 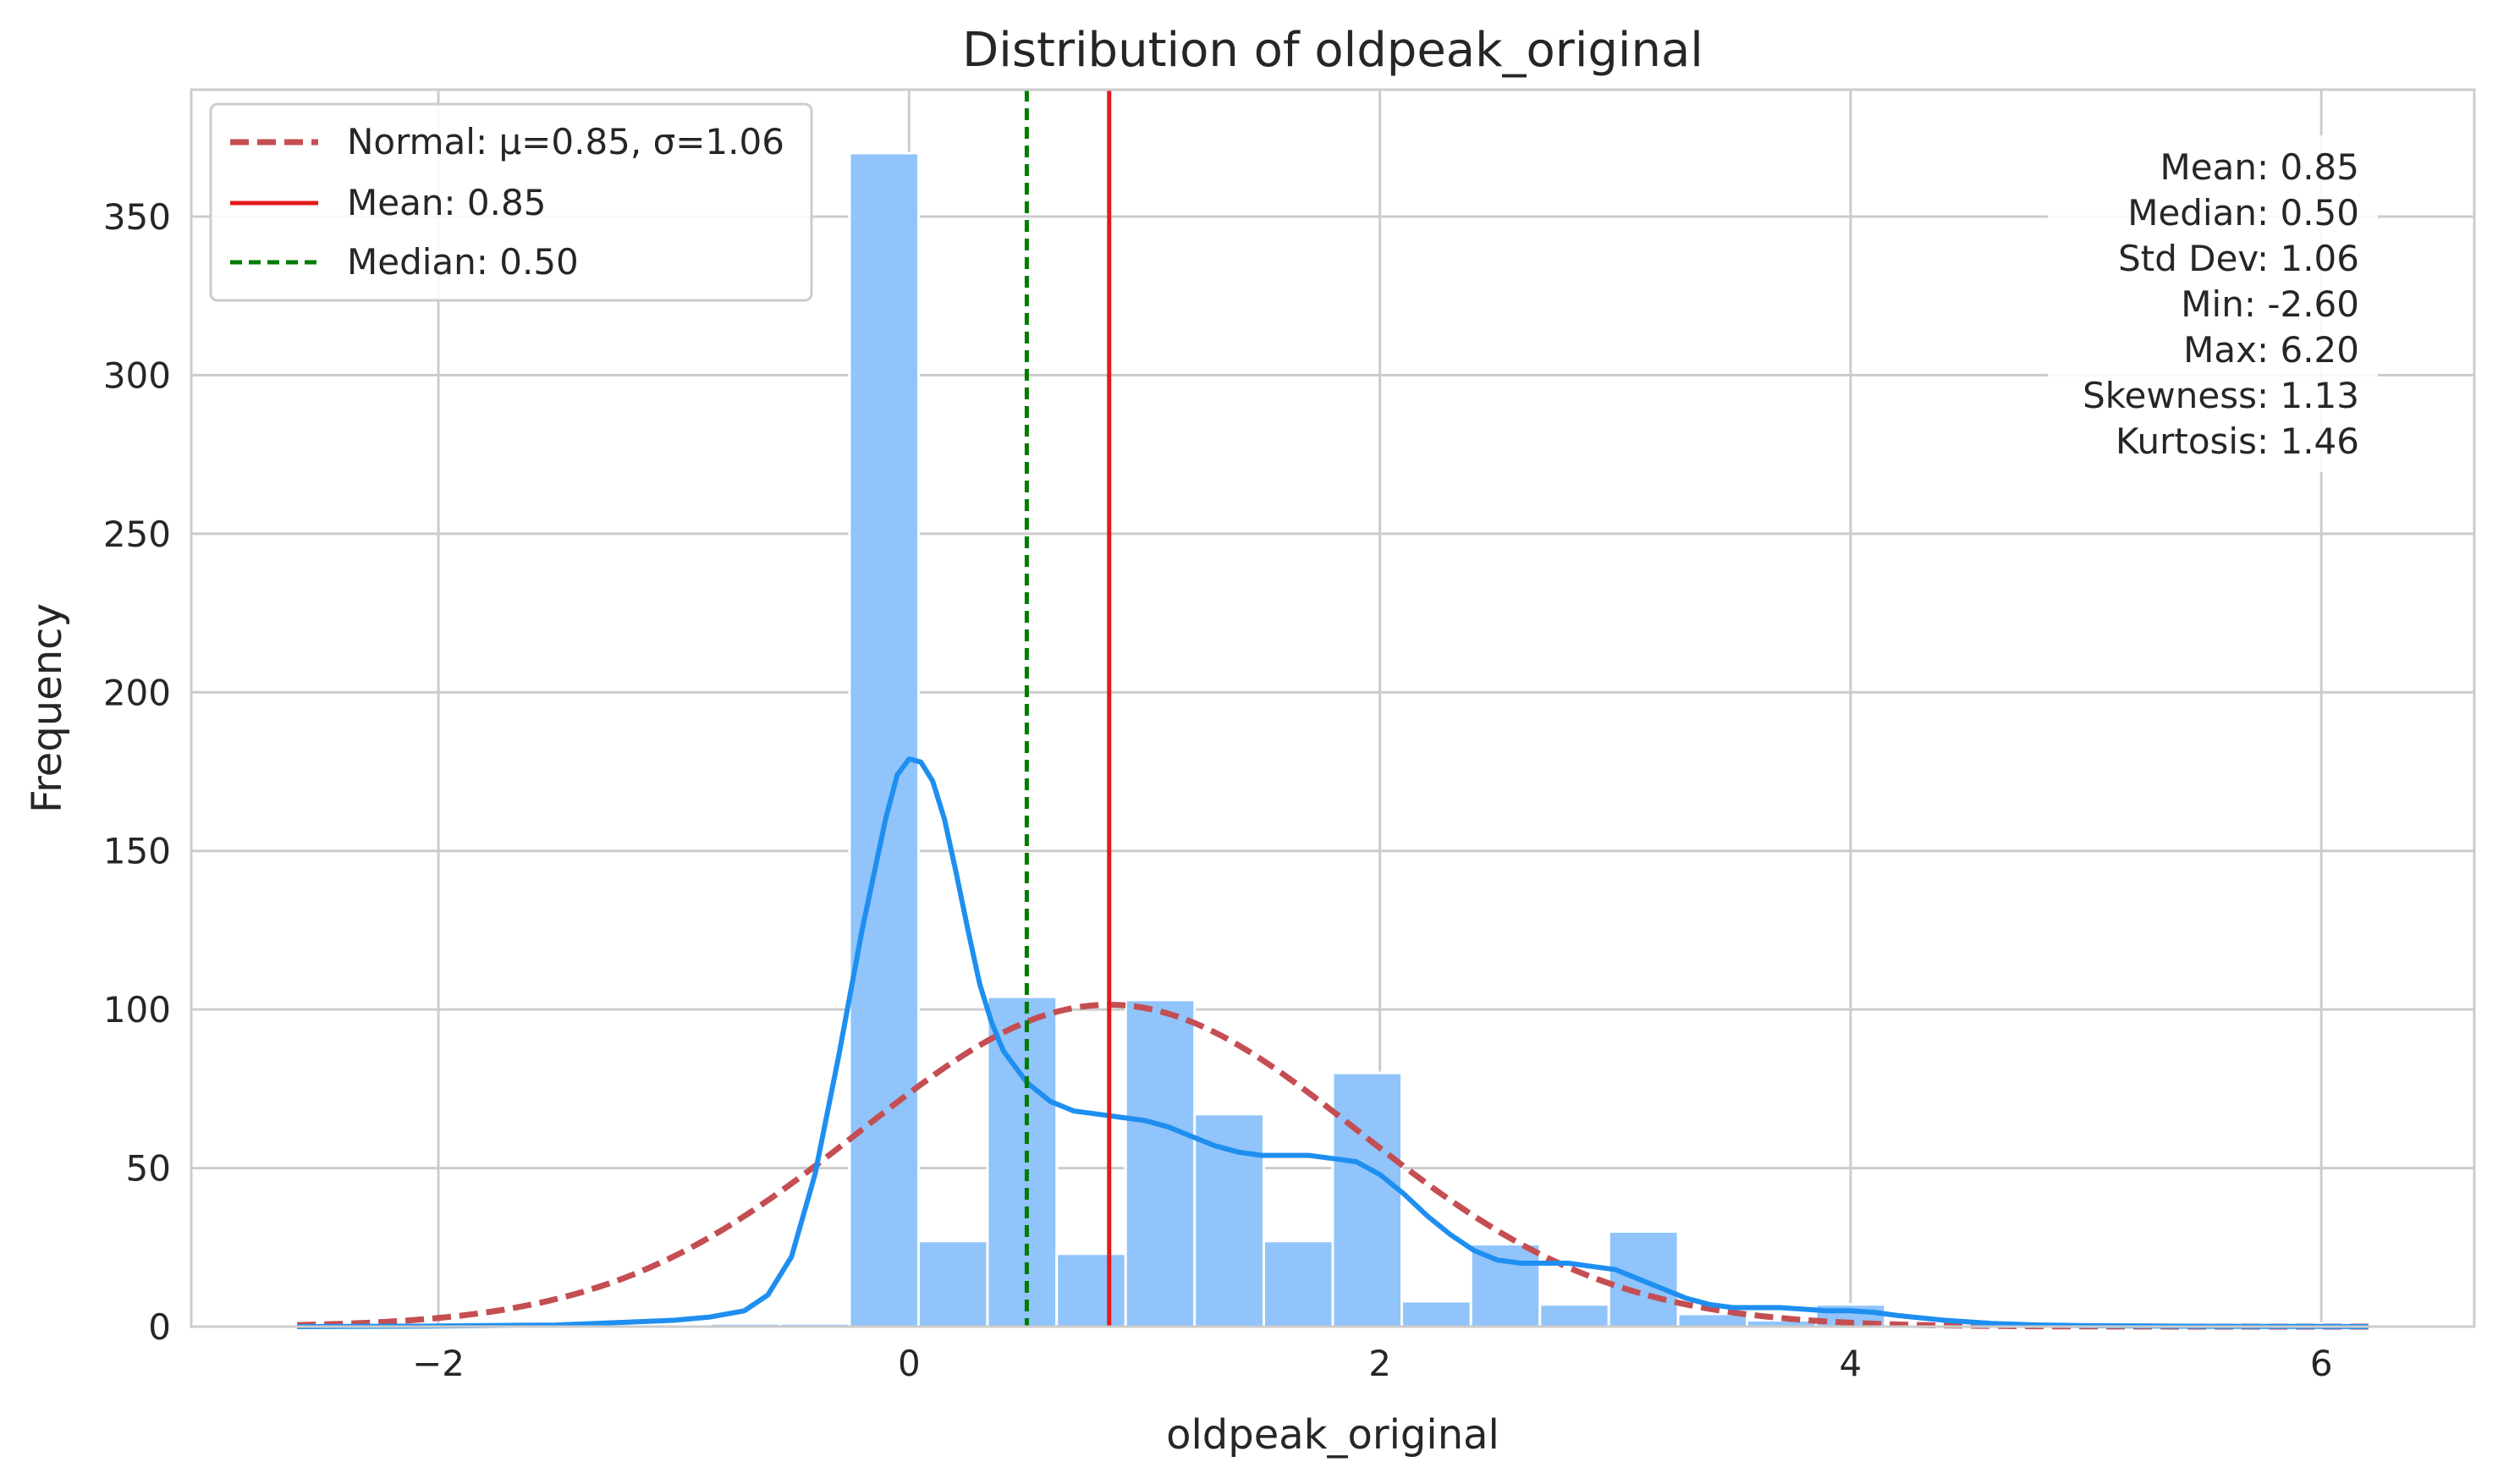 What do you see at coordinates (137, 217) in the screenshot?
I see `y-tick-label: 350` at bounding box center [137, 217].